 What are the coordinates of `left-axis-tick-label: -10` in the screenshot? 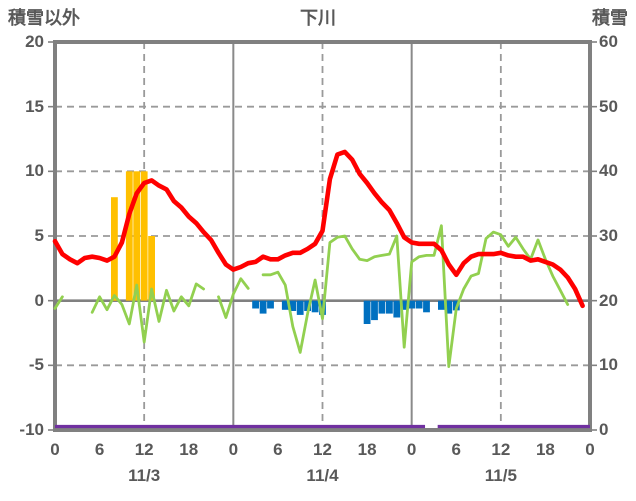 It's located at (31, 429).